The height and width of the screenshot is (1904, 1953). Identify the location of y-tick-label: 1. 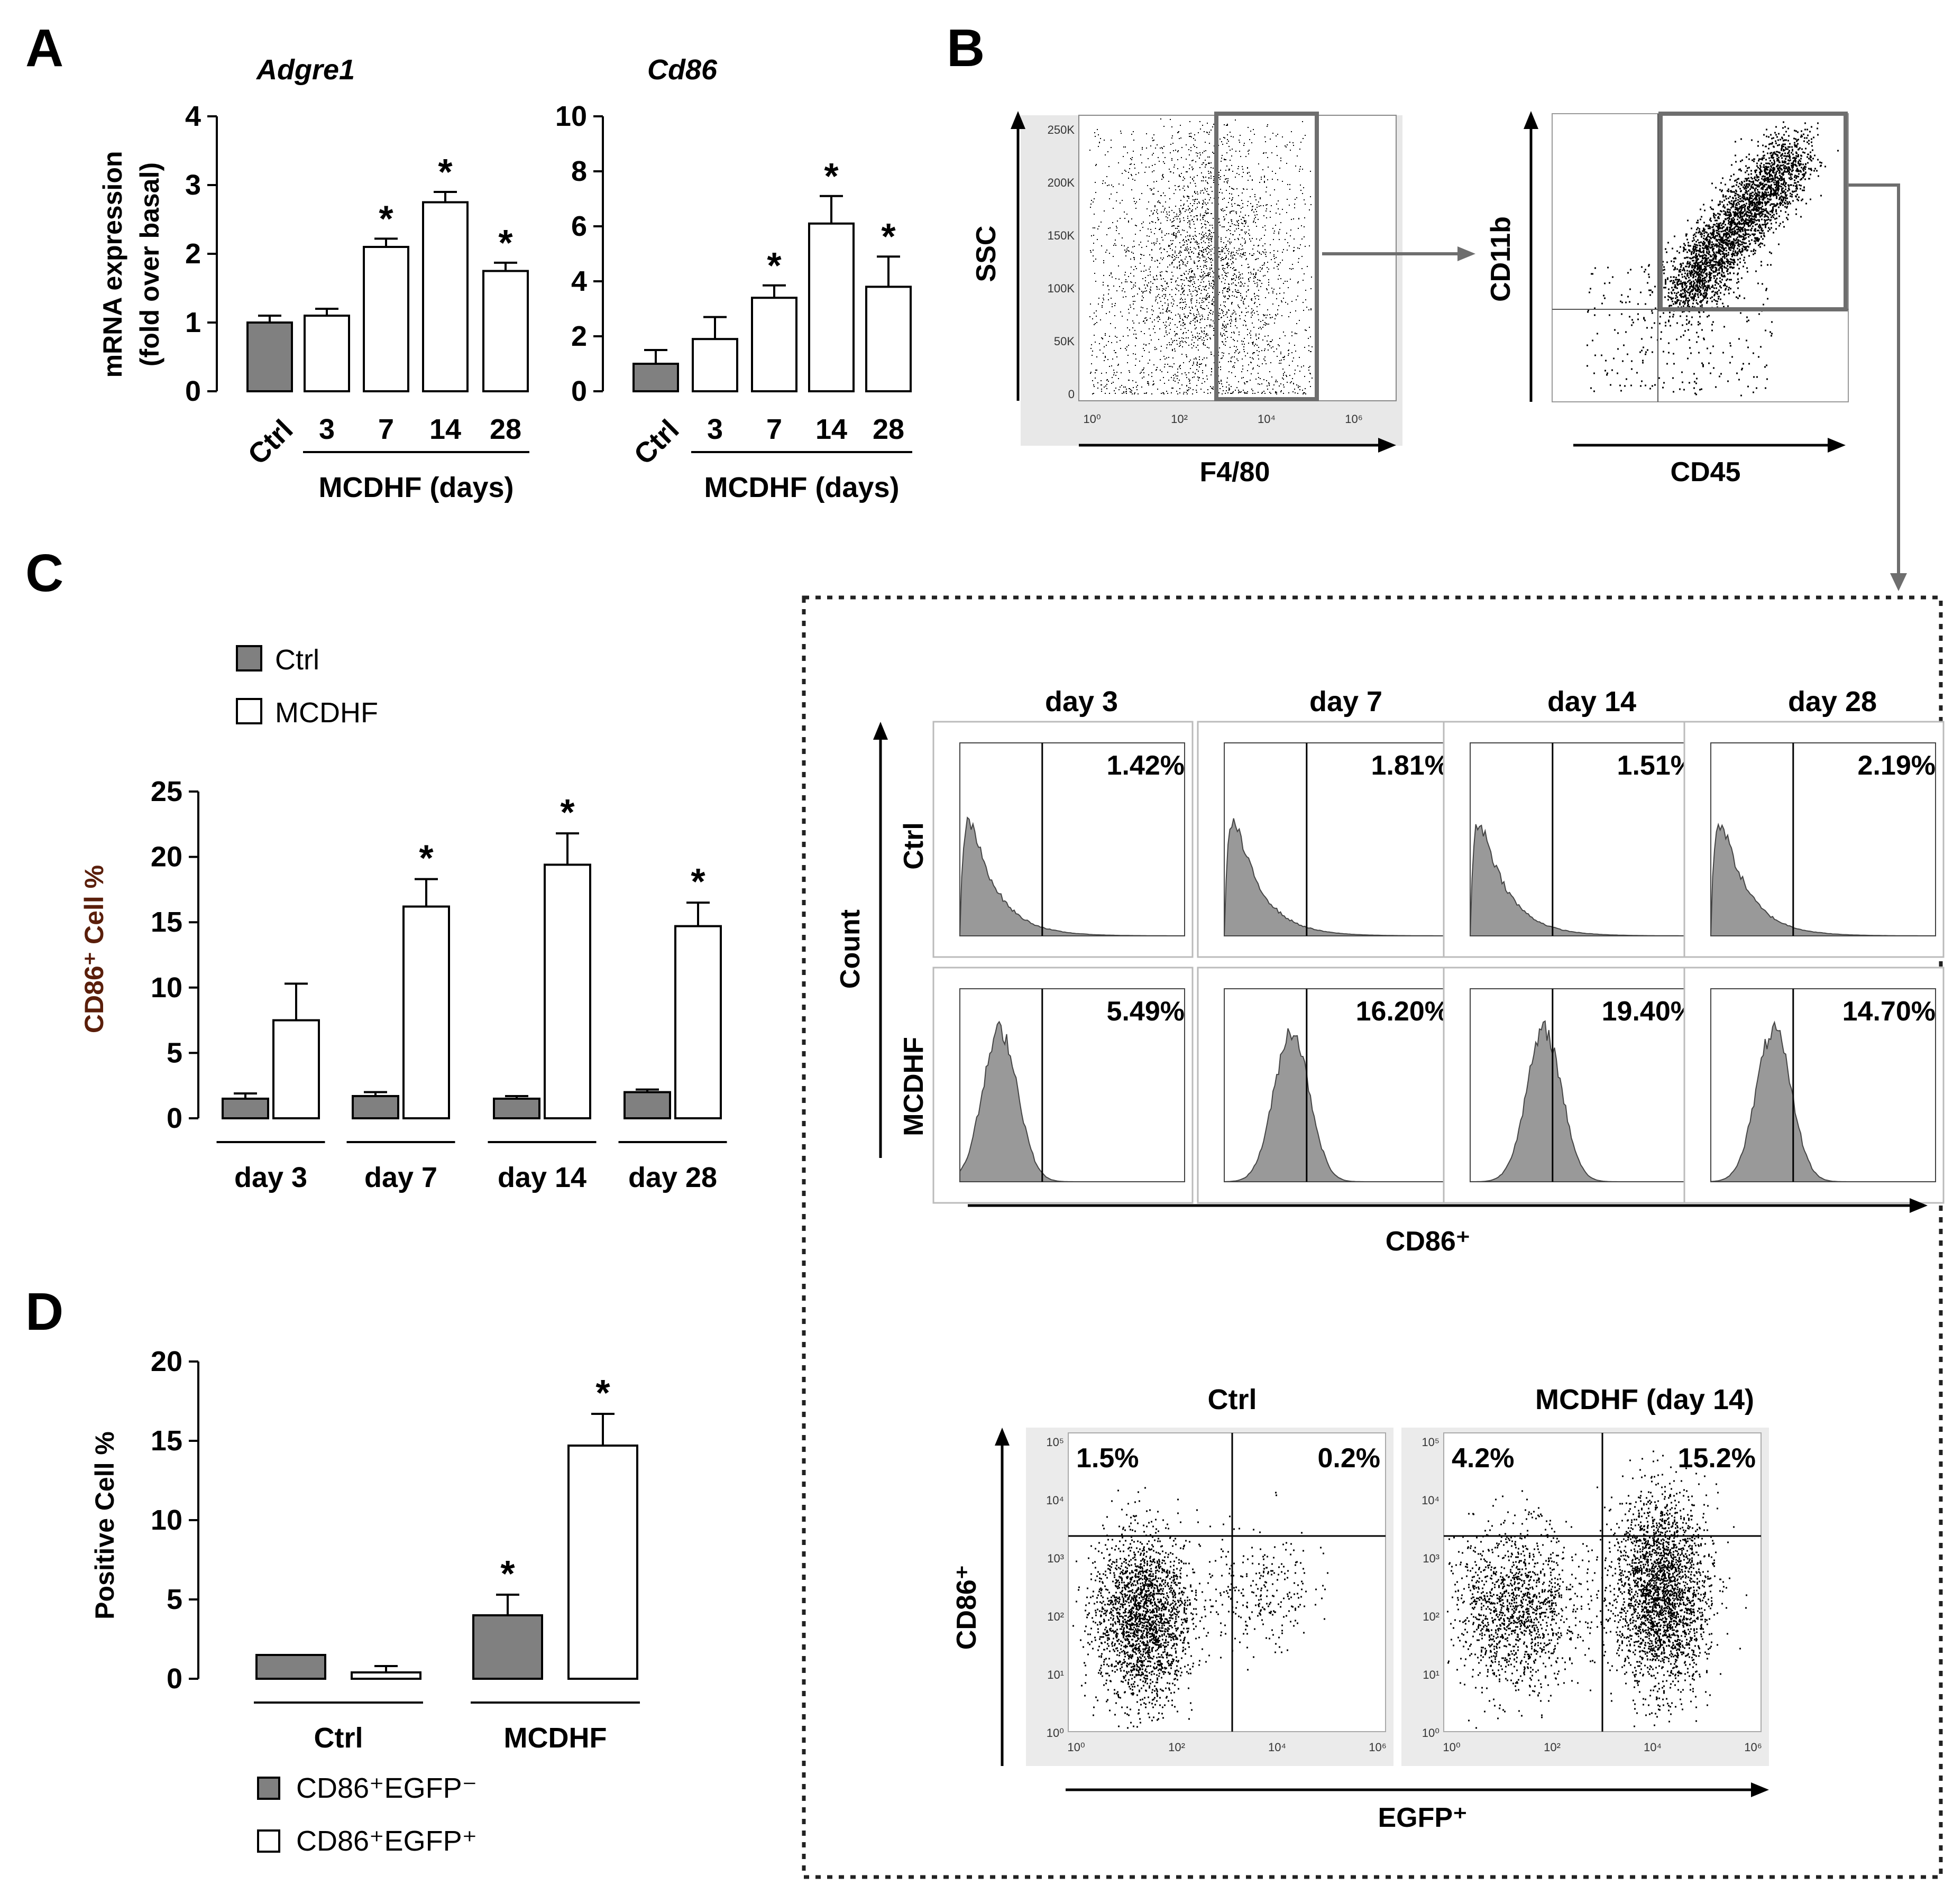
(193, 322).